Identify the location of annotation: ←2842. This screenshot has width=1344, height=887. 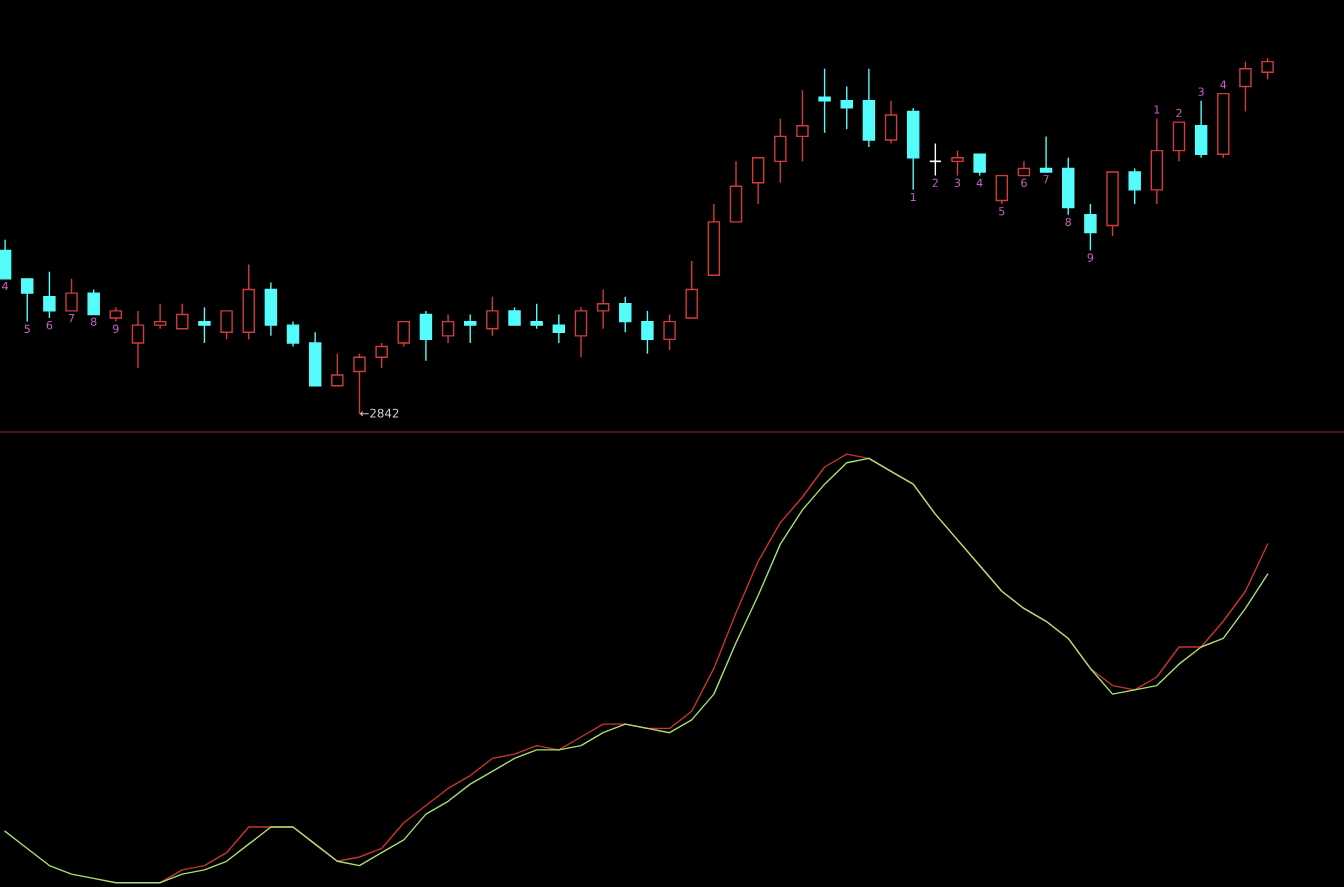
(379, 413).